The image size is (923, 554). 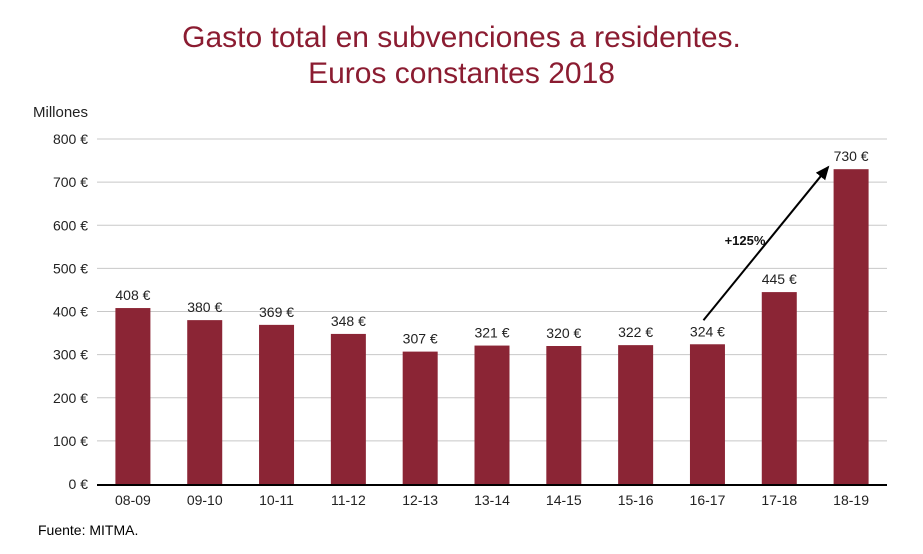 I want to click on y-tick-label: 300 €, so click(x=70, y=355).